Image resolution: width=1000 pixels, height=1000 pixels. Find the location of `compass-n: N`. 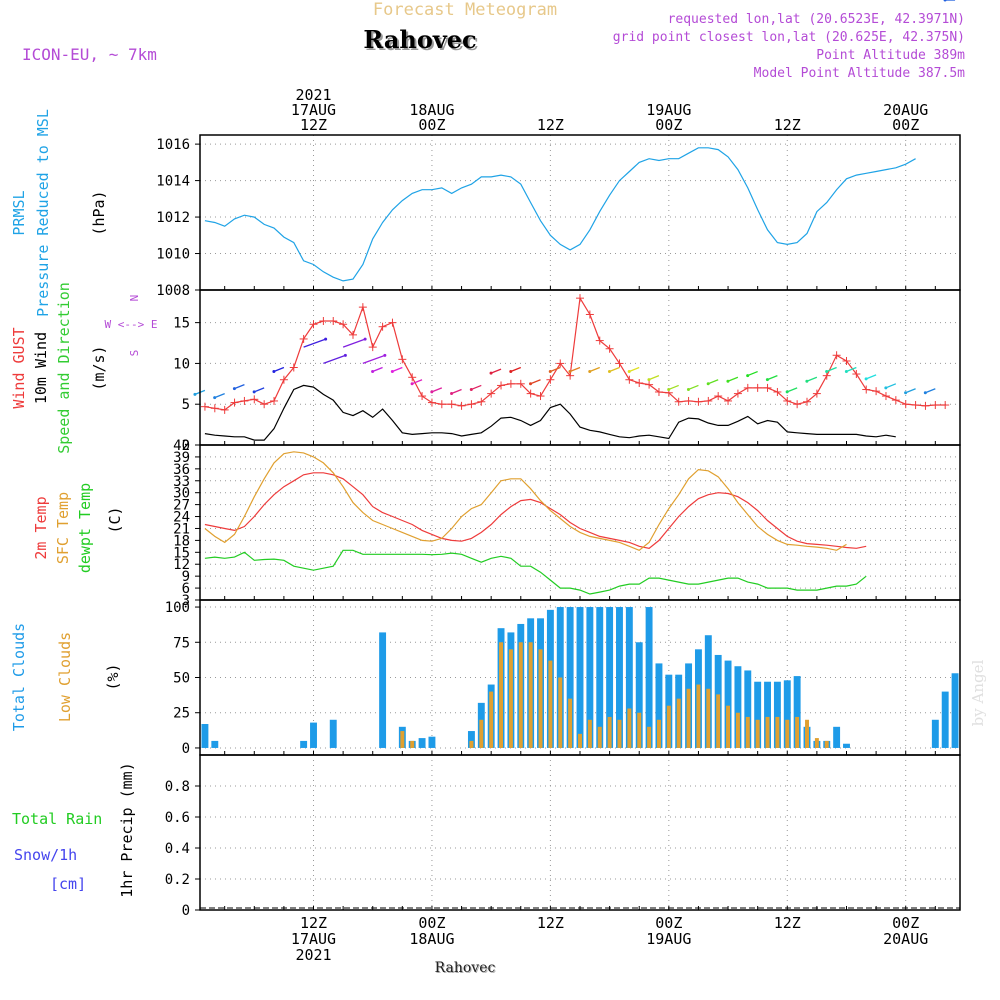

compass-n: N is located at coordinates (134, 298).